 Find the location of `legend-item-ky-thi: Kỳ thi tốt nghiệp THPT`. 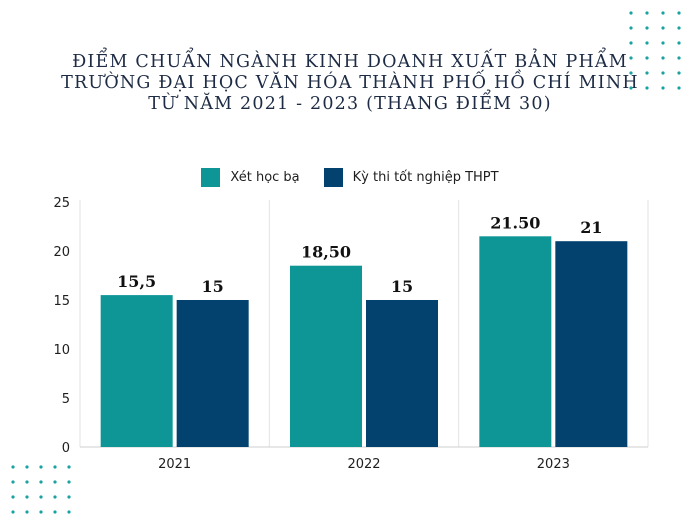

legend-item-ky-thi: Kỳ thi tốt nghiệp THPT is located at coordinates (411, 177).